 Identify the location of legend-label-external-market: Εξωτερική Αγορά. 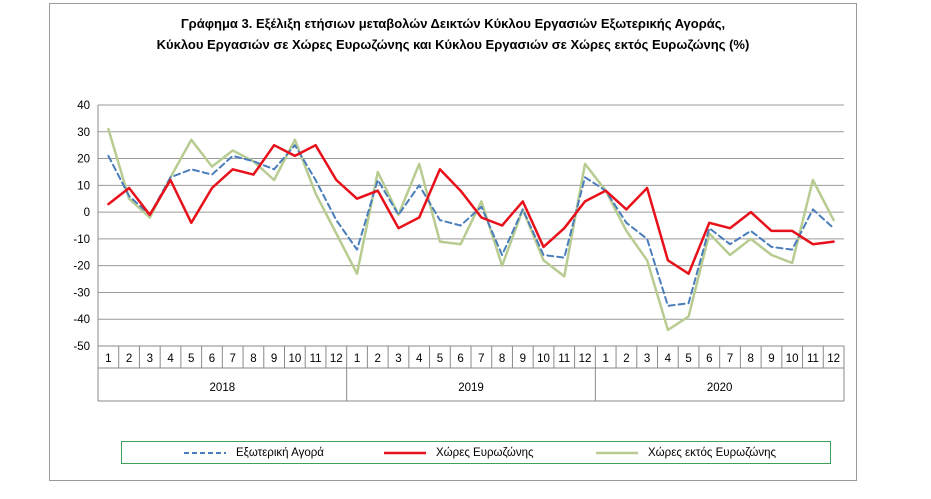
(280, 453).